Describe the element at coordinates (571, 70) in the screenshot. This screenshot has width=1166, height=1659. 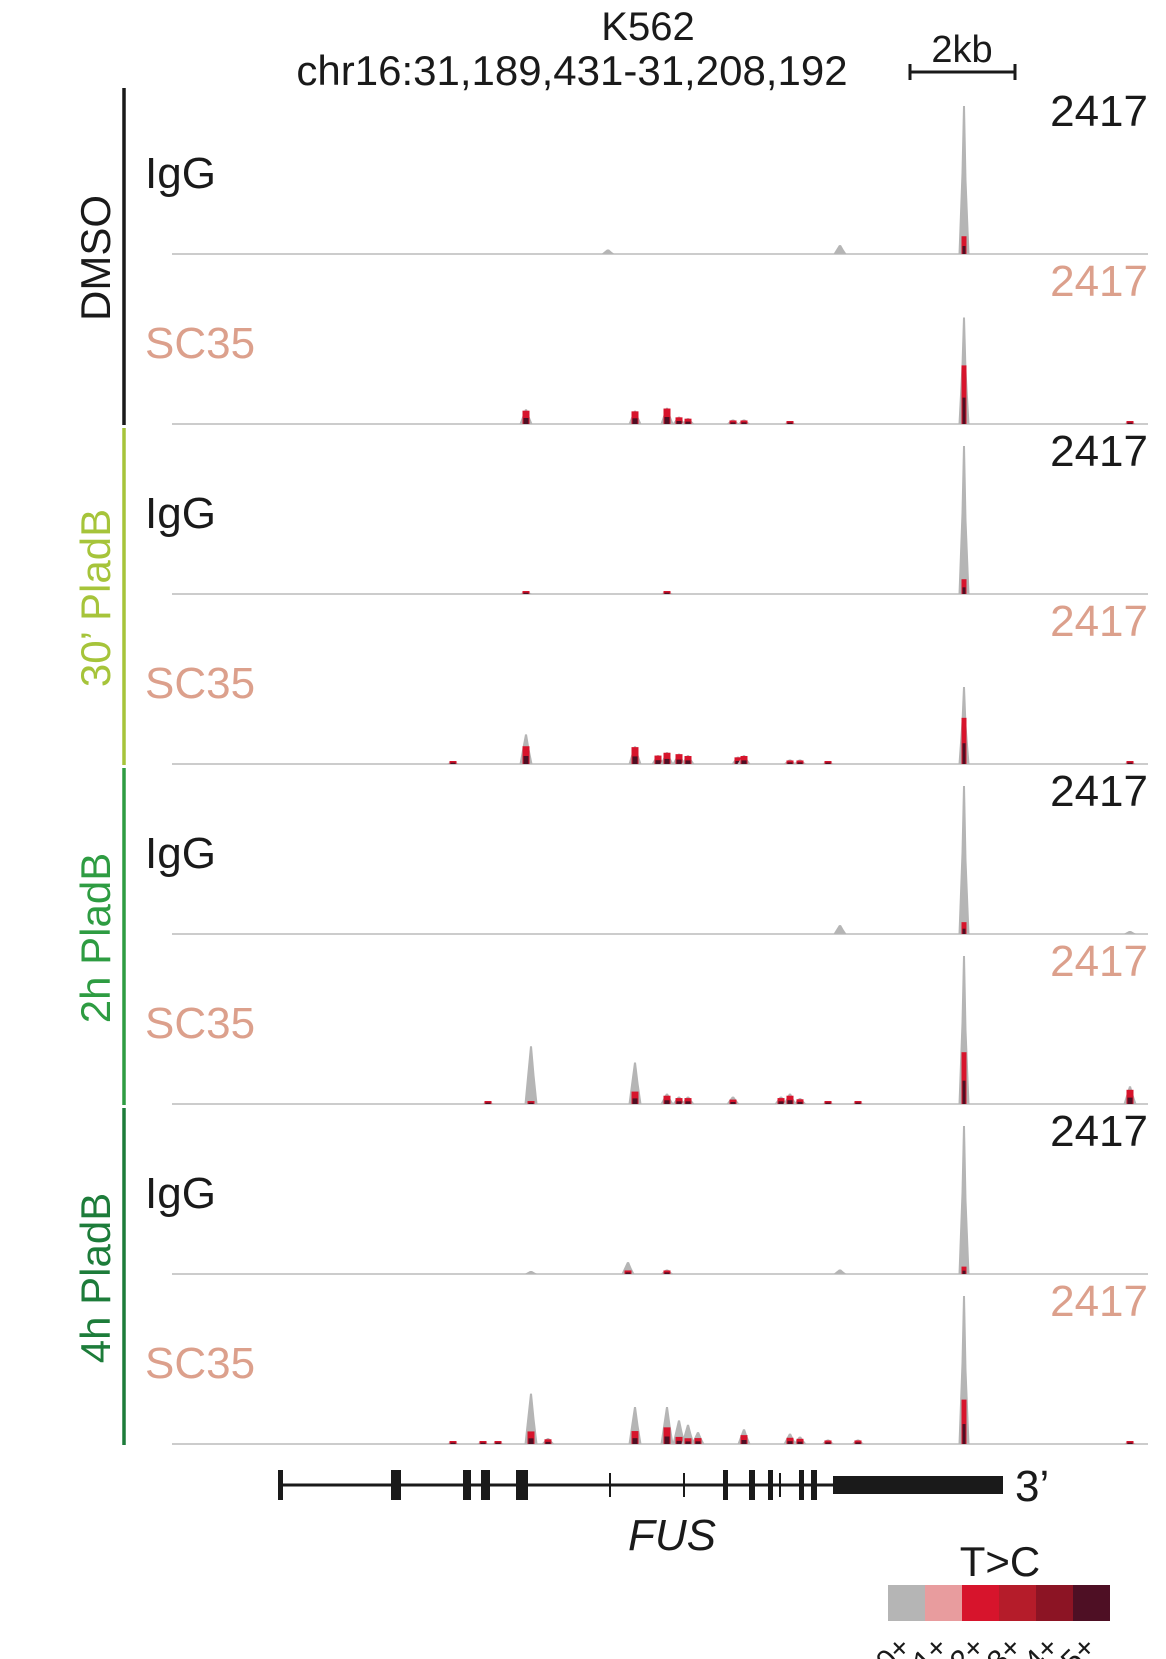
I see `locus-coordinates: chr16:31,189,431-31,208,192` at that location.